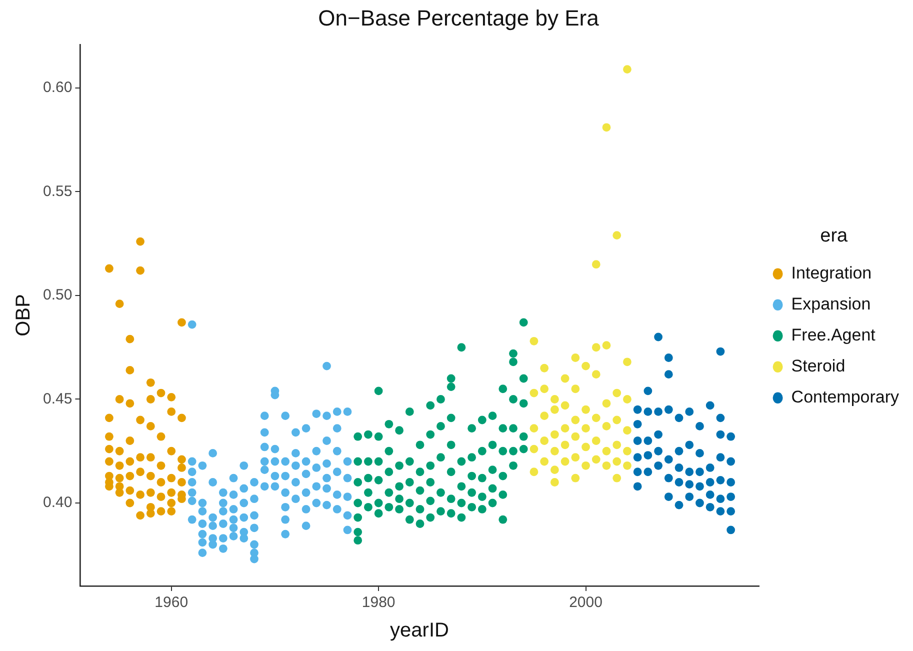 This screenshot has height=651, width=913. What do you see at coordinates (57, 399) in the screenshot?
I see `y-tick-label: 0.45` at bounding box center [57, 399].